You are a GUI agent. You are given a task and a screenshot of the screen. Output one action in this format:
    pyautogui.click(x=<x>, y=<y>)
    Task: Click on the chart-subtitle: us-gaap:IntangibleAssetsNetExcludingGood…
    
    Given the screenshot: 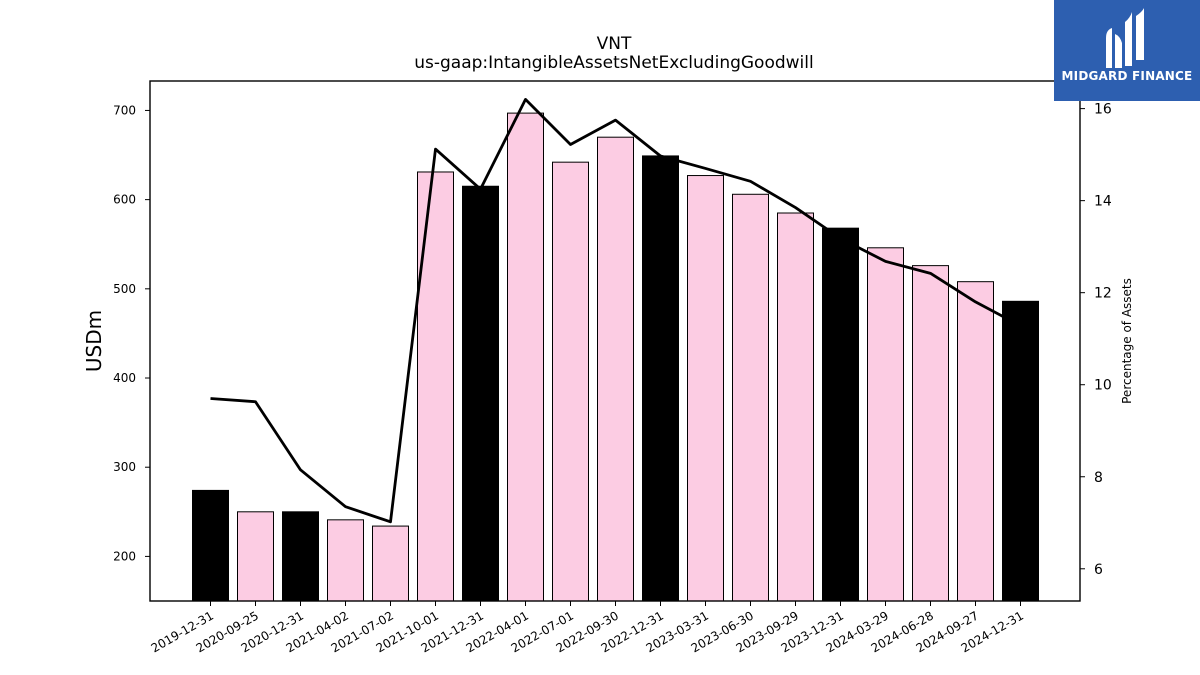 What is the action you would take?
    pyautogui.click(x=613, y=63)
    